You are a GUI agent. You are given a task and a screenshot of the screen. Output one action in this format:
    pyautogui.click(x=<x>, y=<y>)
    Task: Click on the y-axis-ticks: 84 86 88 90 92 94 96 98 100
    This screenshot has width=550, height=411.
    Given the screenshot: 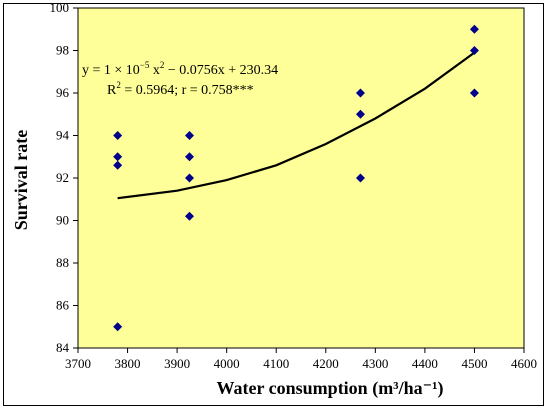 What is the action you would take?
    pyautogui.click(x=64, y=177)
    